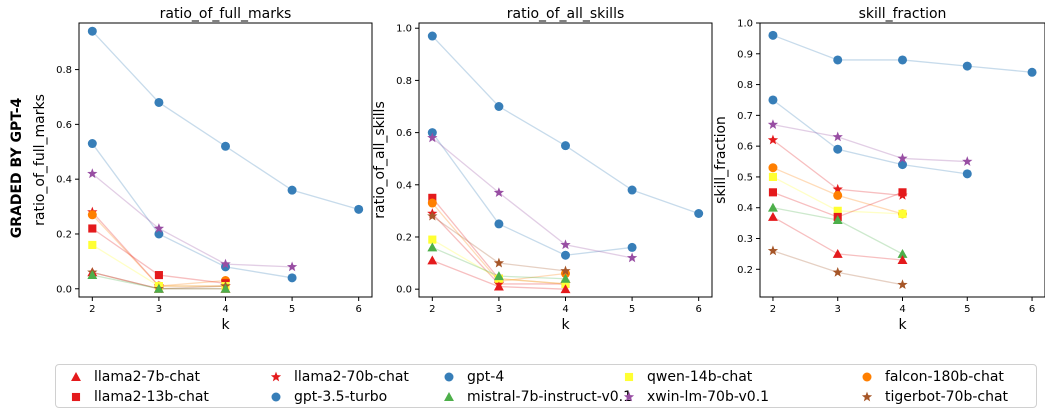 The width and height of the screenshot is (1045, 412). I want to click on point-llama2-13b-chat, so click(773, 192).